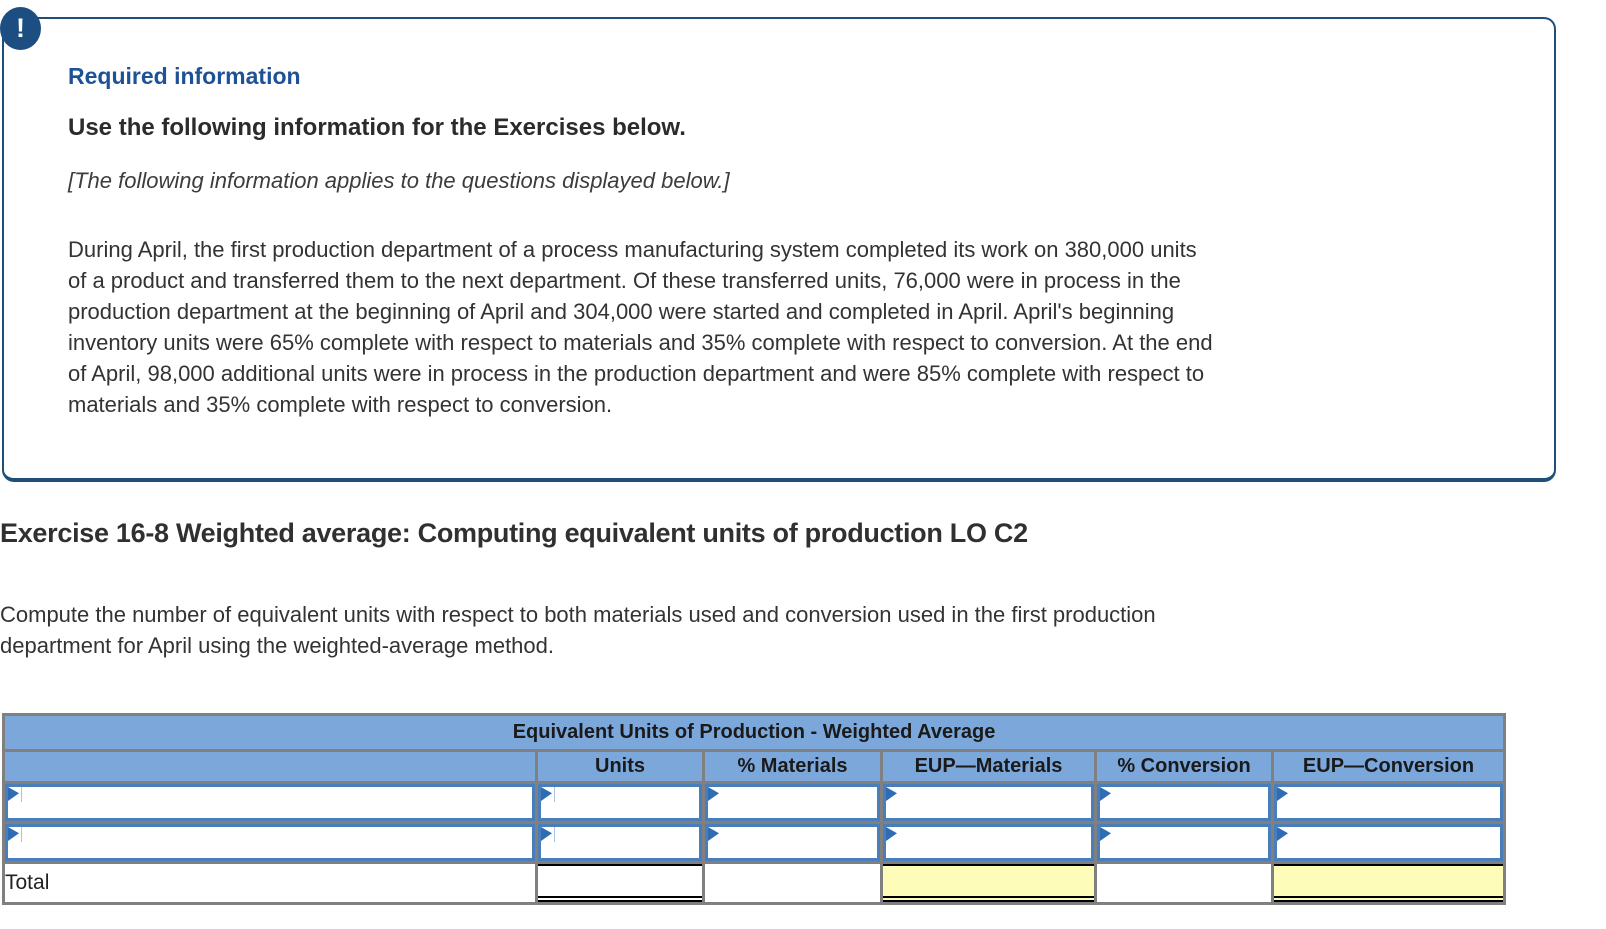 The width and height of the screenshot is (1606, 929). What do you see at coordinates (1184, 883) in the screenshot?
I see `total-pct-conversion-cell` at bounding box center [1184, 883].